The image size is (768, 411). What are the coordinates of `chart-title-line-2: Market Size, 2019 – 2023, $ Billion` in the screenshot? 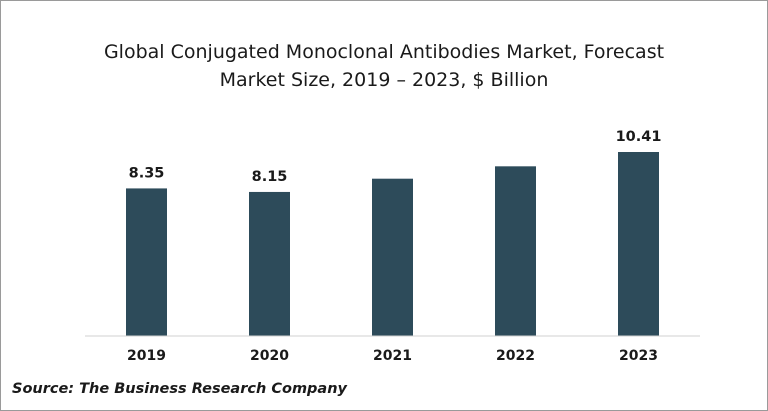 It's located at (384, 80).